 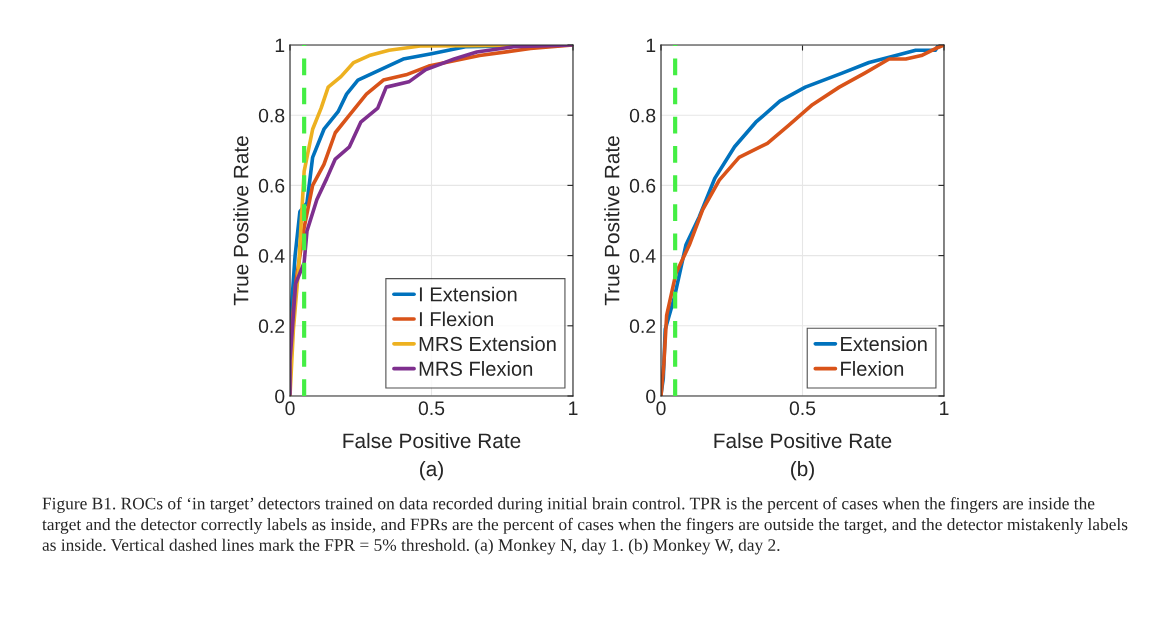 I want to click on legend-label: Extension, so click(x=884, y=344).